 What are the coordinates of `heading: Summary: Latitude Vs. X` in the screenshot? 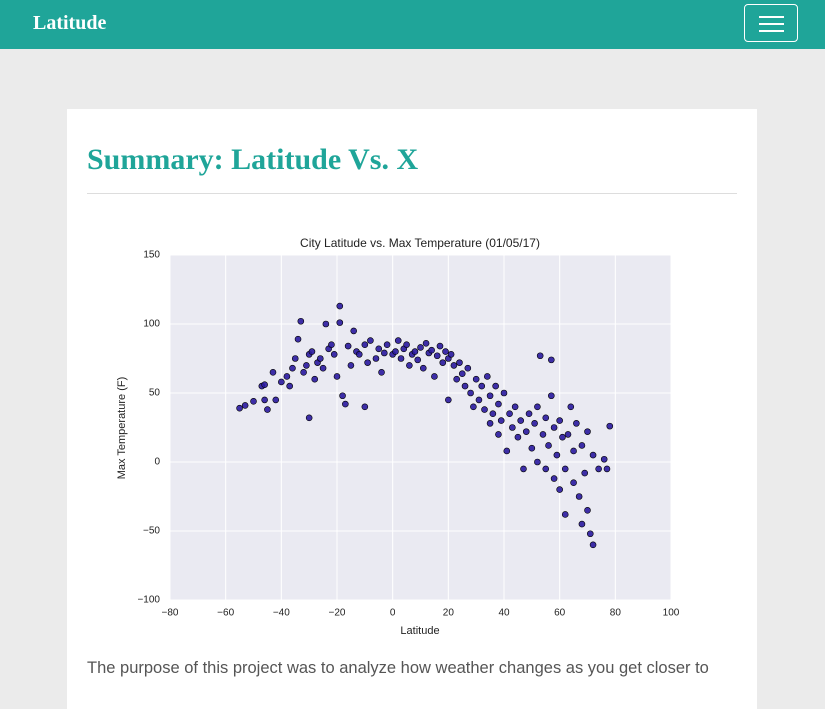 It's located at (253, 159).